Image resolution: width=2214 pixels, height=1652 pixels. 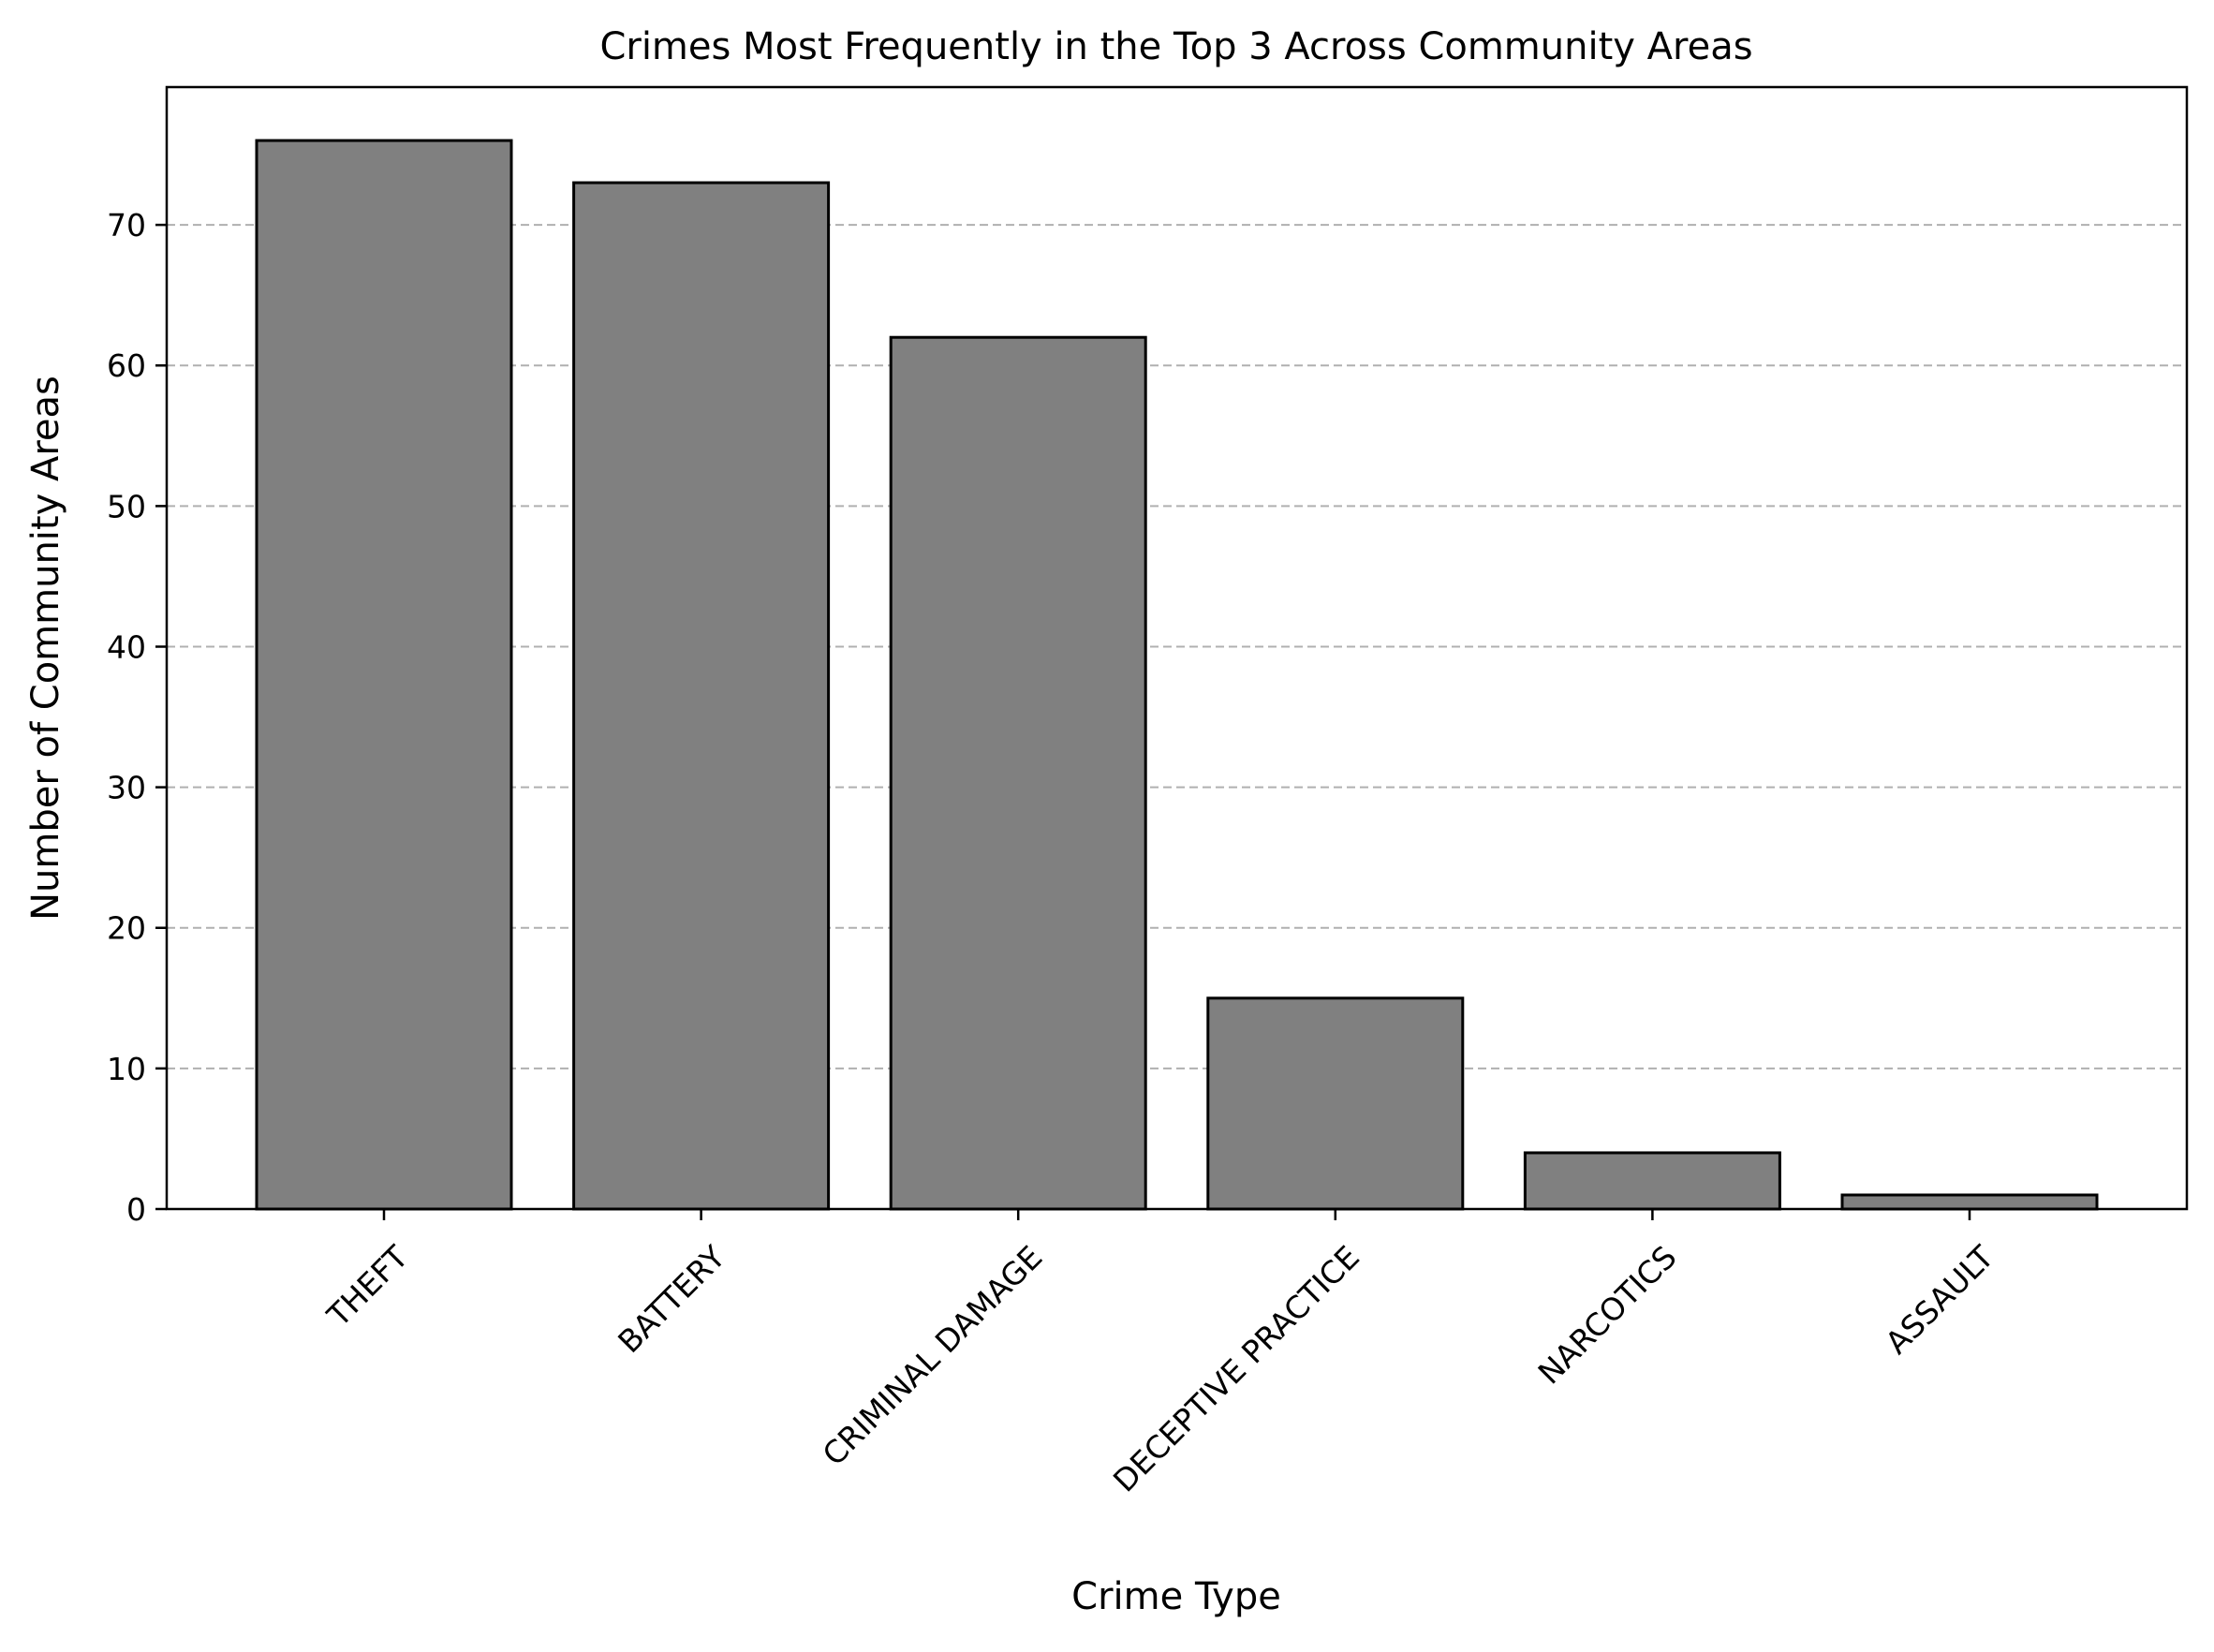 What do you see at coordinates (127, 365) in the screenshot?
I see `y-tick-label: 60` at bounding box center [127, 365].